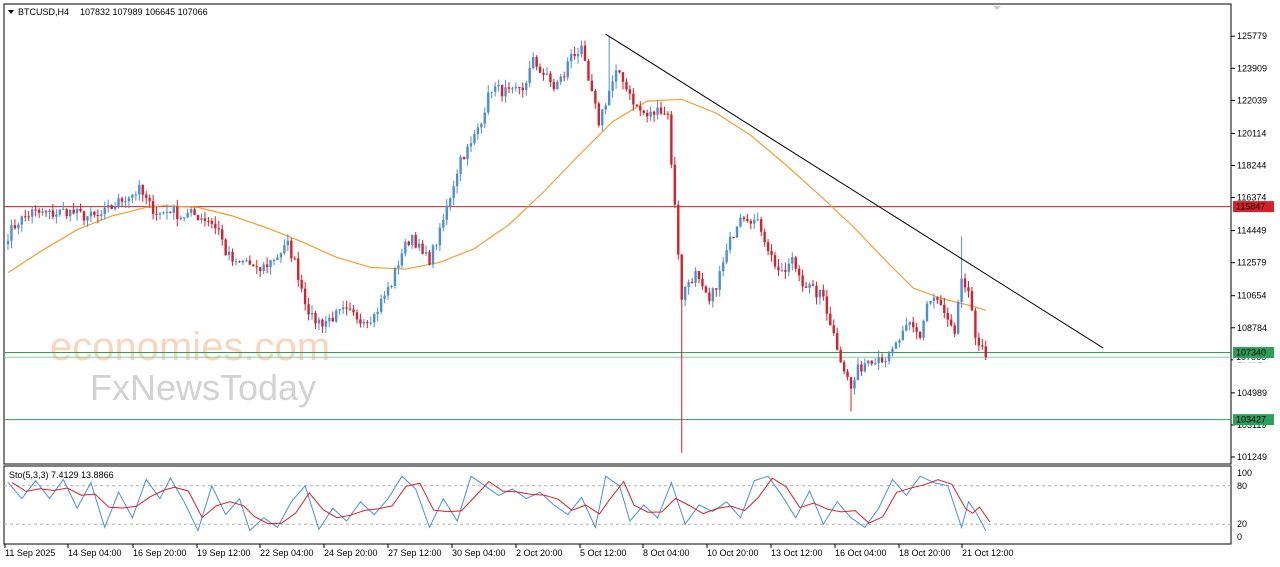  Describe the element at coordinates (1252, 328) in the screenshot. I see `y-tick-label: 108784` at that location.